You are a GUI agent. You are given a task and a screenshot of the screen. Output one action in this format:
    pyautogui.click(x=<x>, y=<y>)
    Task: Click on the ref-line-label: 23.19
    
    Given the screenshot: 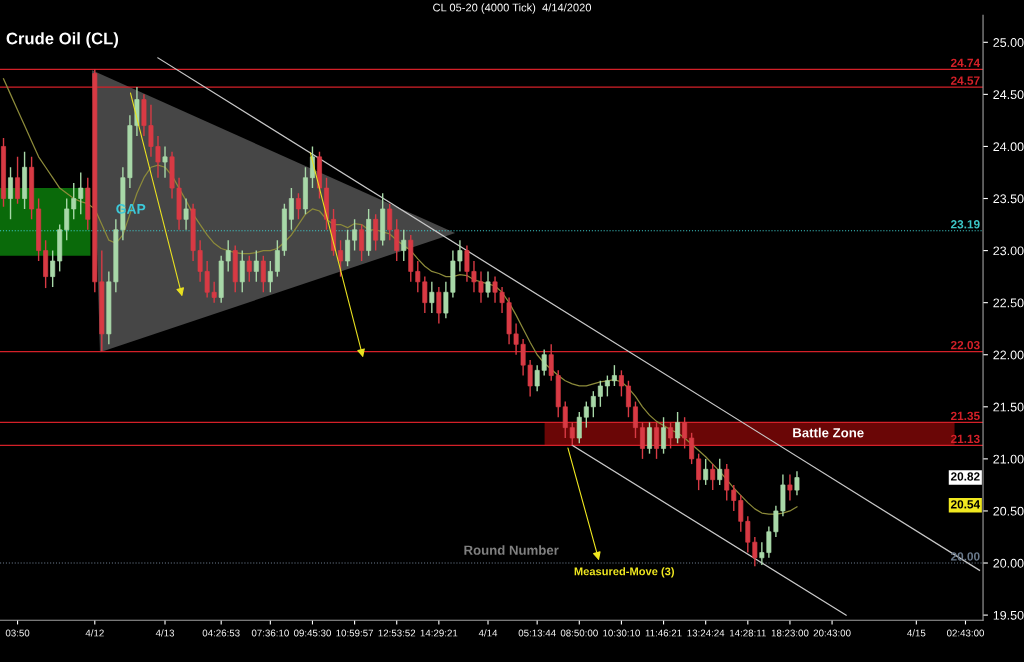 What is the action you would take?
    pyautogui.click(x=965, y=224)
    